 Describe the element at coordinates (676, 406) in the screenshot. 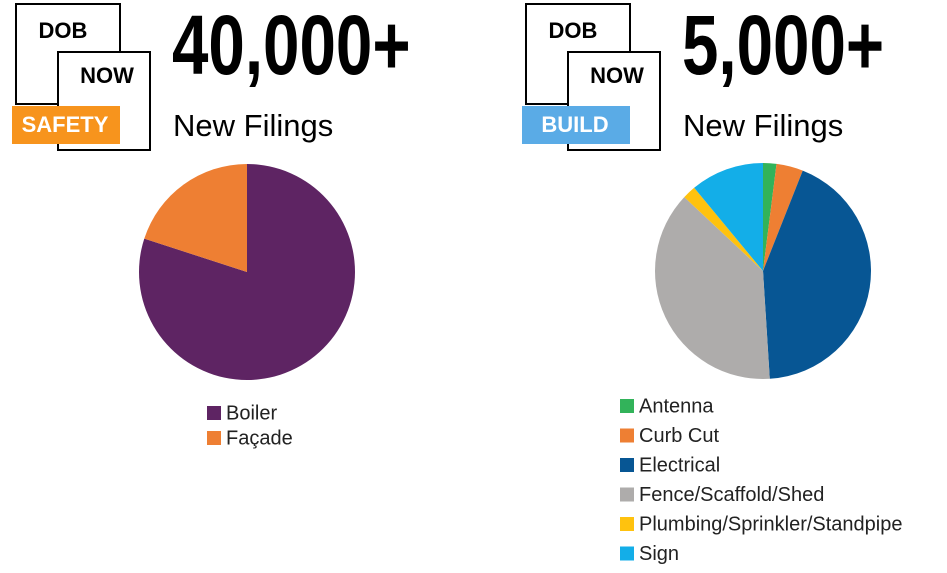

I see `legend-label: Antenna` at that location.